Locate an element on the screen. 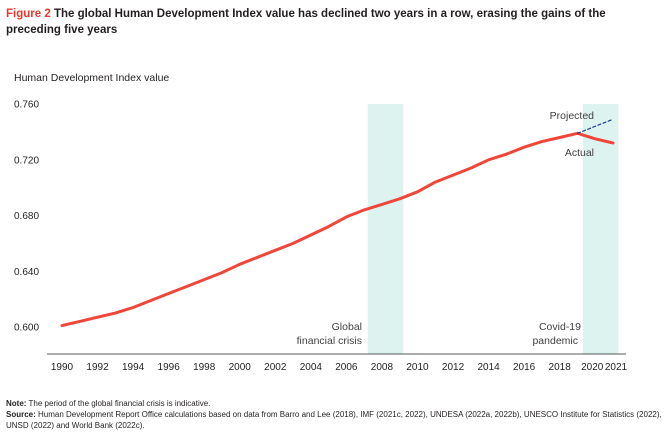 The height and width of the screenshot is (440, 672). x-tick-label: 2012 is located at coordinates (453, 367).